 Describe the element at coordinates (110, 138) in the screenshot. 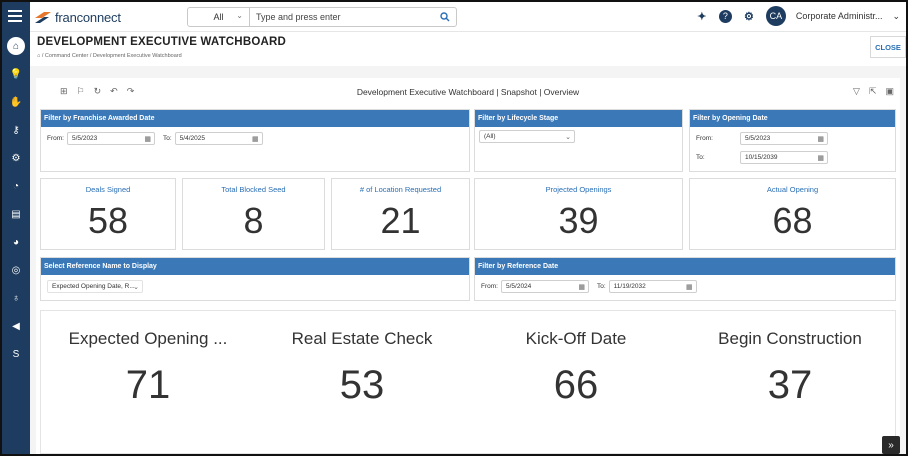

I see `franchise-awarded-from-input: 5/5/2023 ▦` at that location.